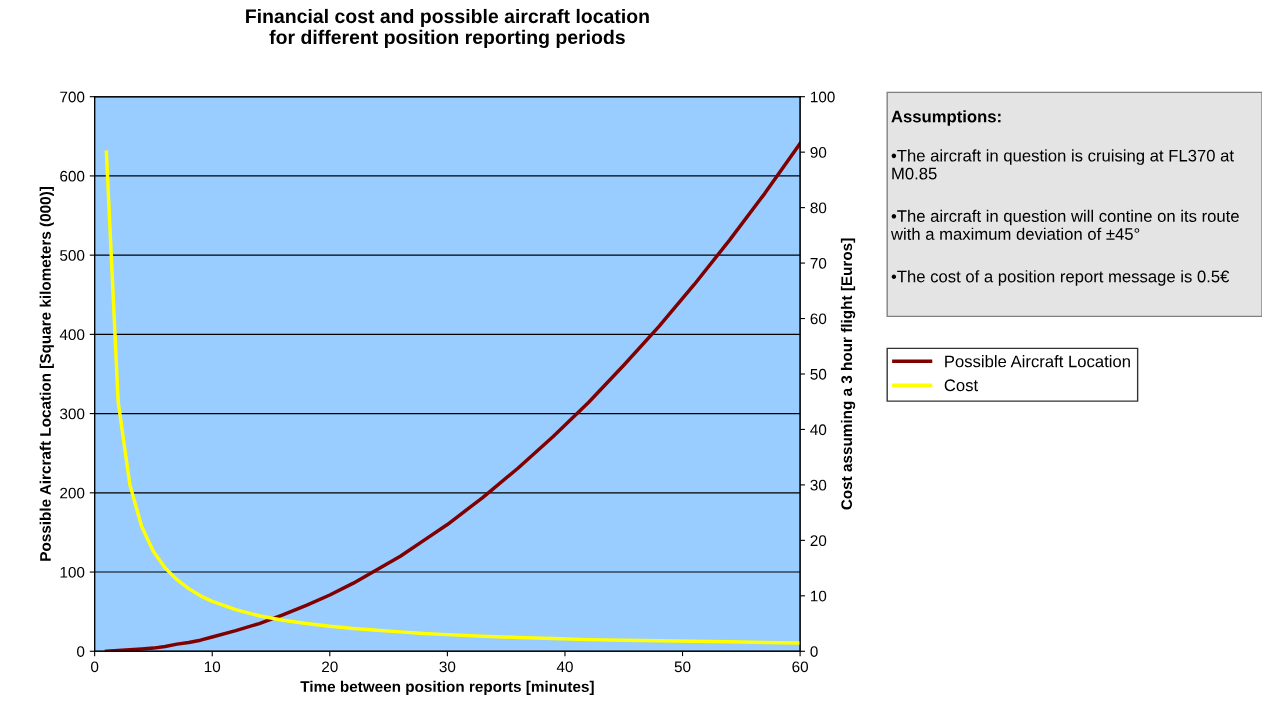 Image resolution: width=1262 pixels, height=711 pixels. Describe the element at coordinates (330, 667) in the screenshot. I see `x-tick-label: 20` at that location.